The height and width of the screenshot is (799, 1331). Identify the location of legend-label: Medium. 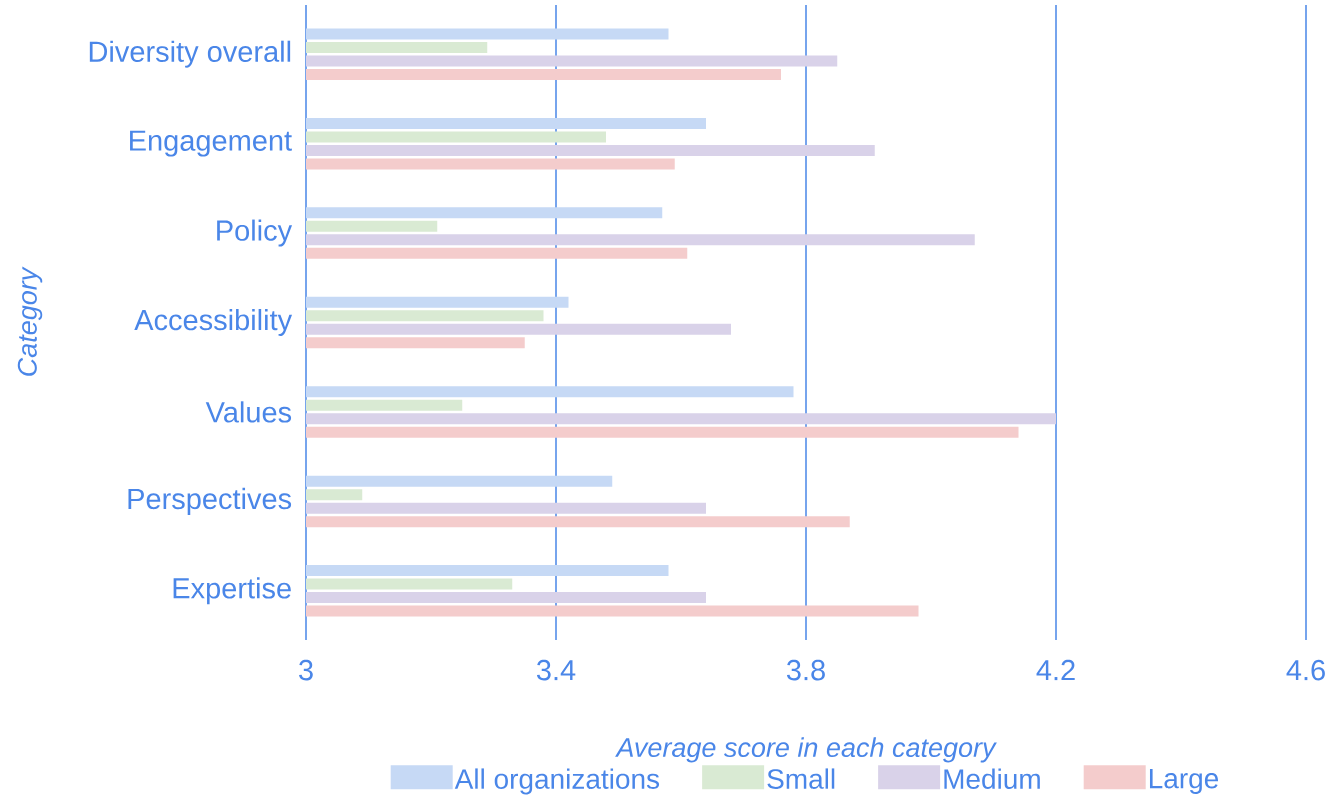
(992, 778).